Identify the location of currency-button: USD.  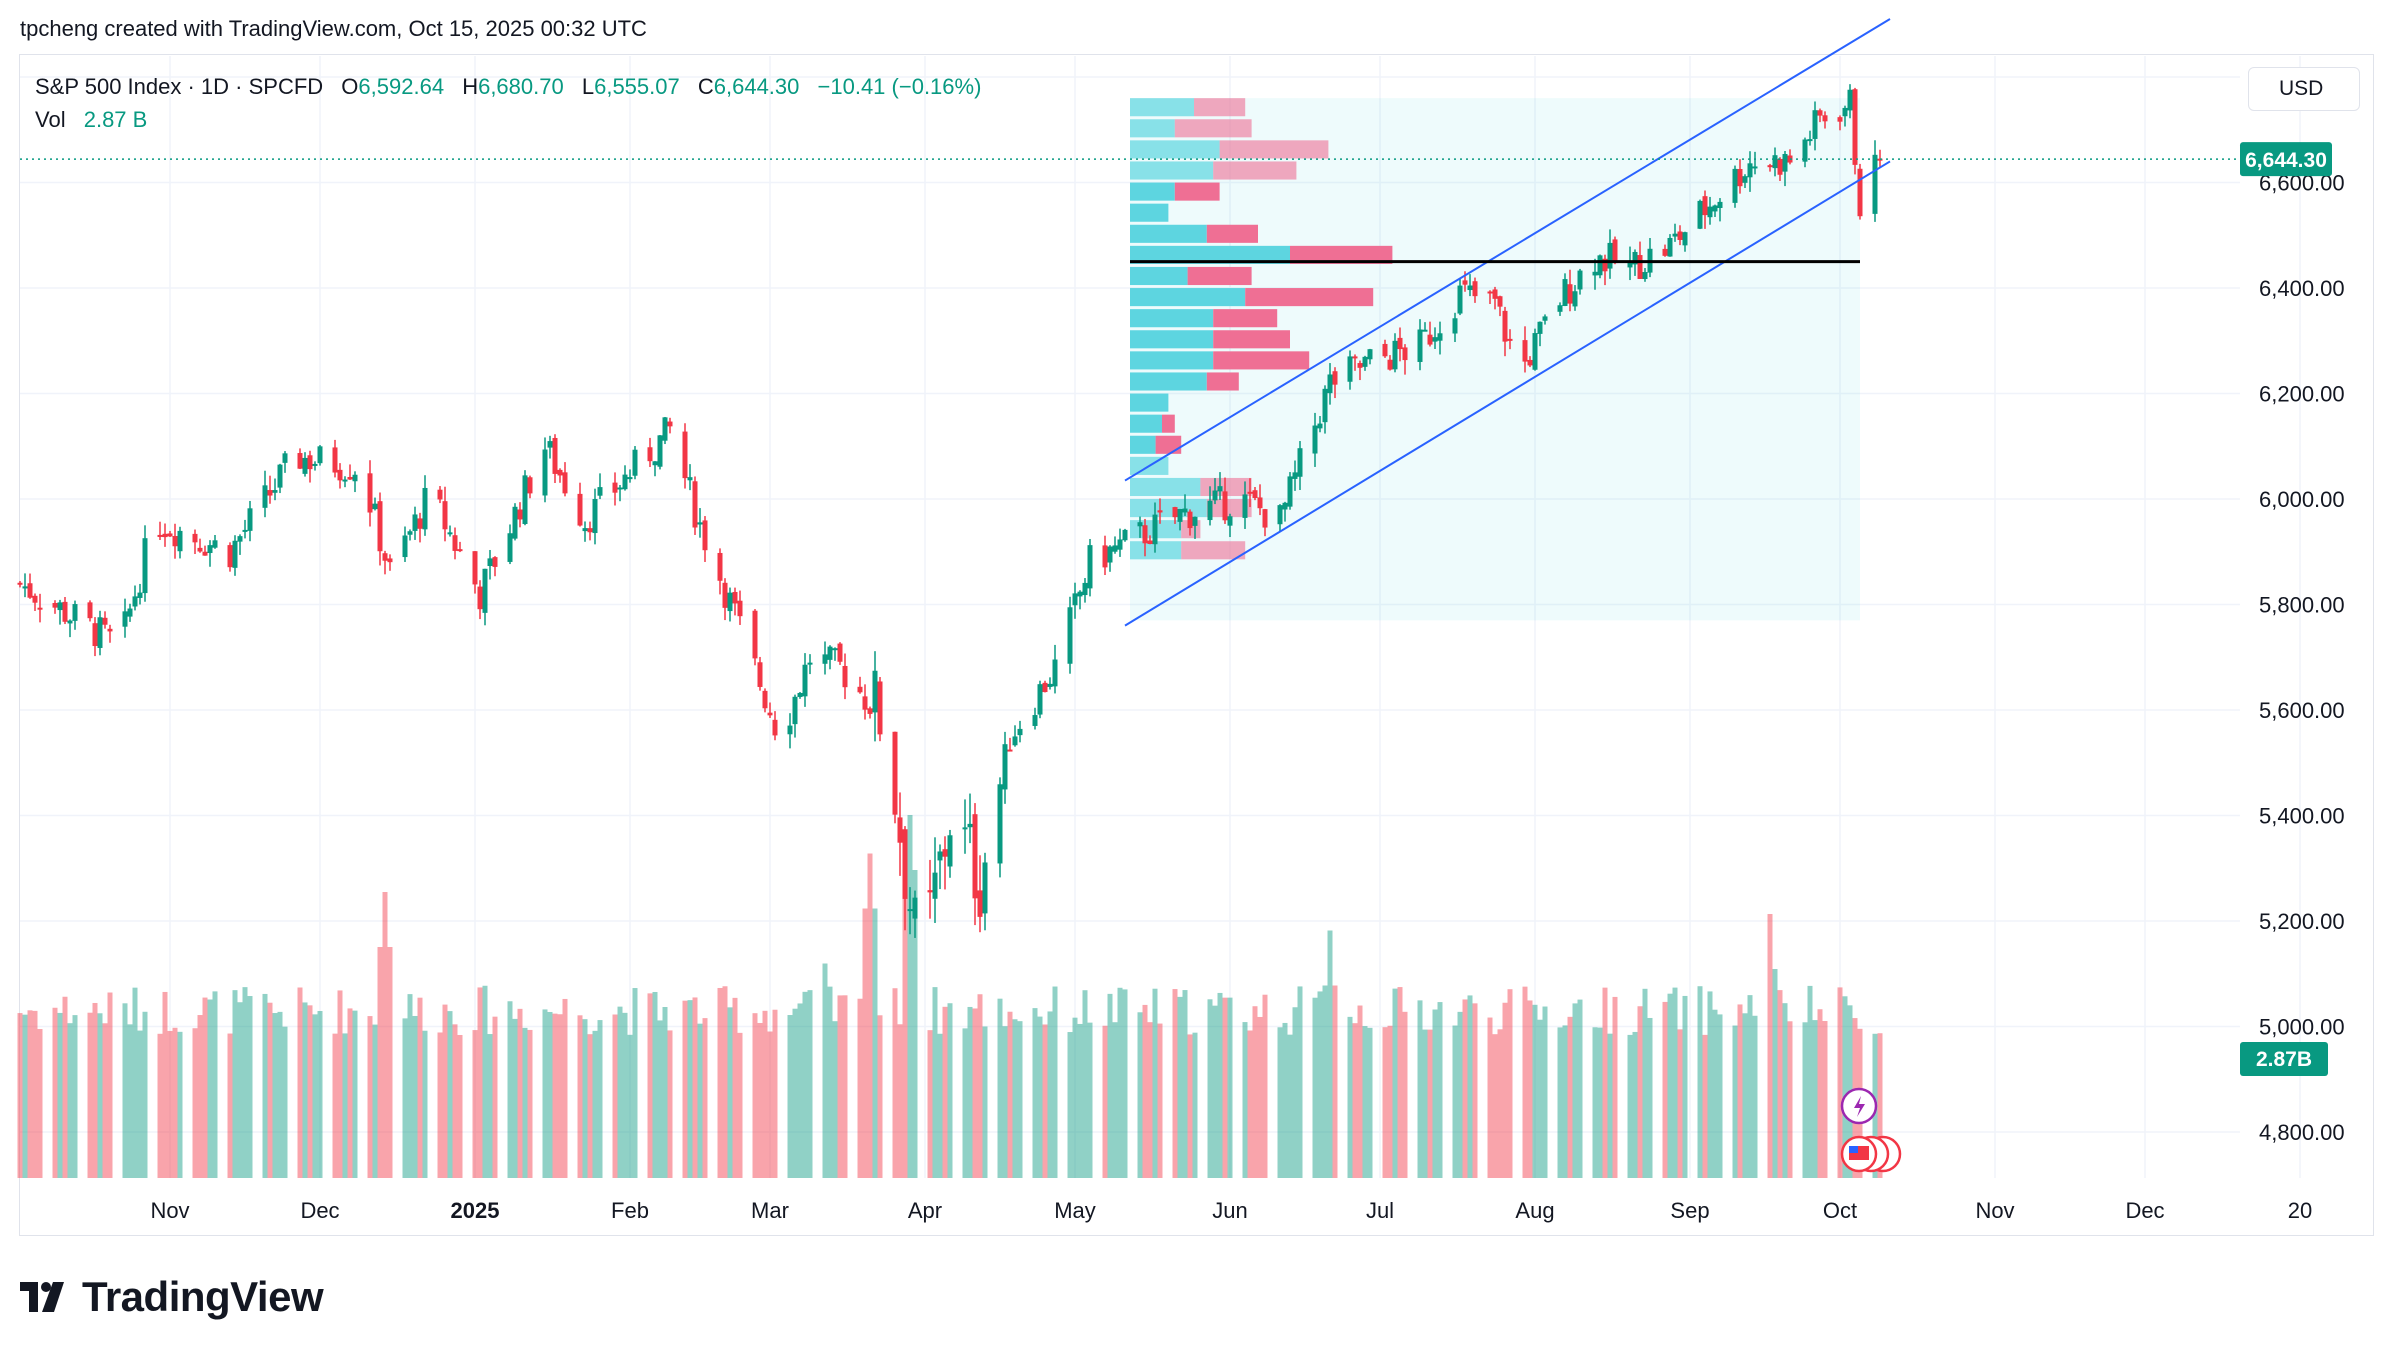
(2304, 89).